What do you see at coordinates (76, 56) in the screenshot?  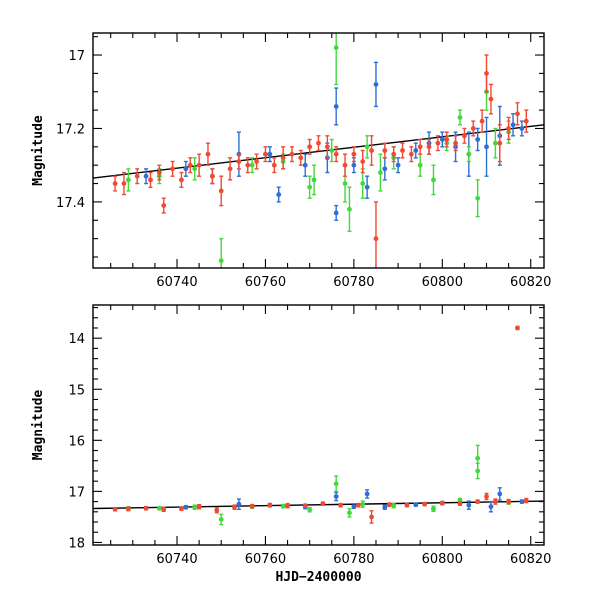 I see `y-tick-label: 17` at bounding box center [76, 56].